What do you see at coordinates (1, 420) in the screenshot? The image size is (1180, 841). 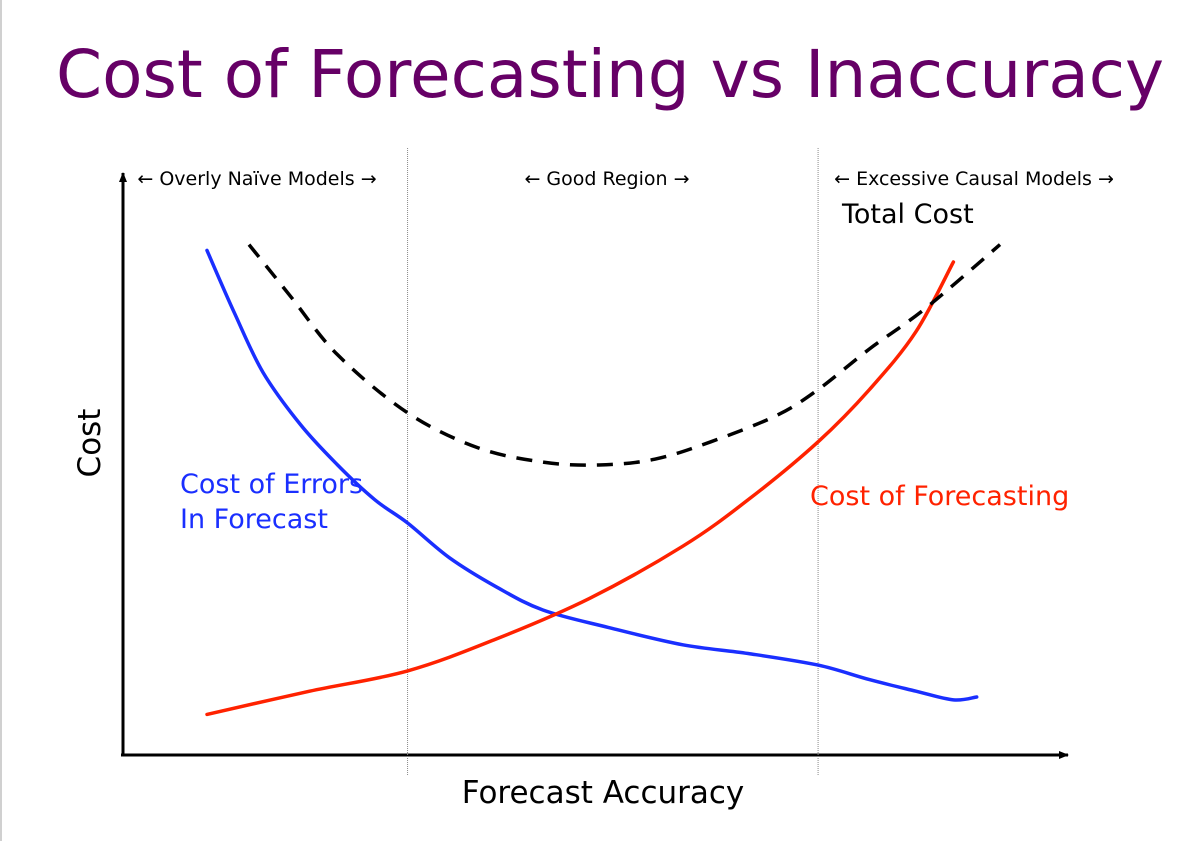 I see `slide-left-border` at bounding box center [1, 420].